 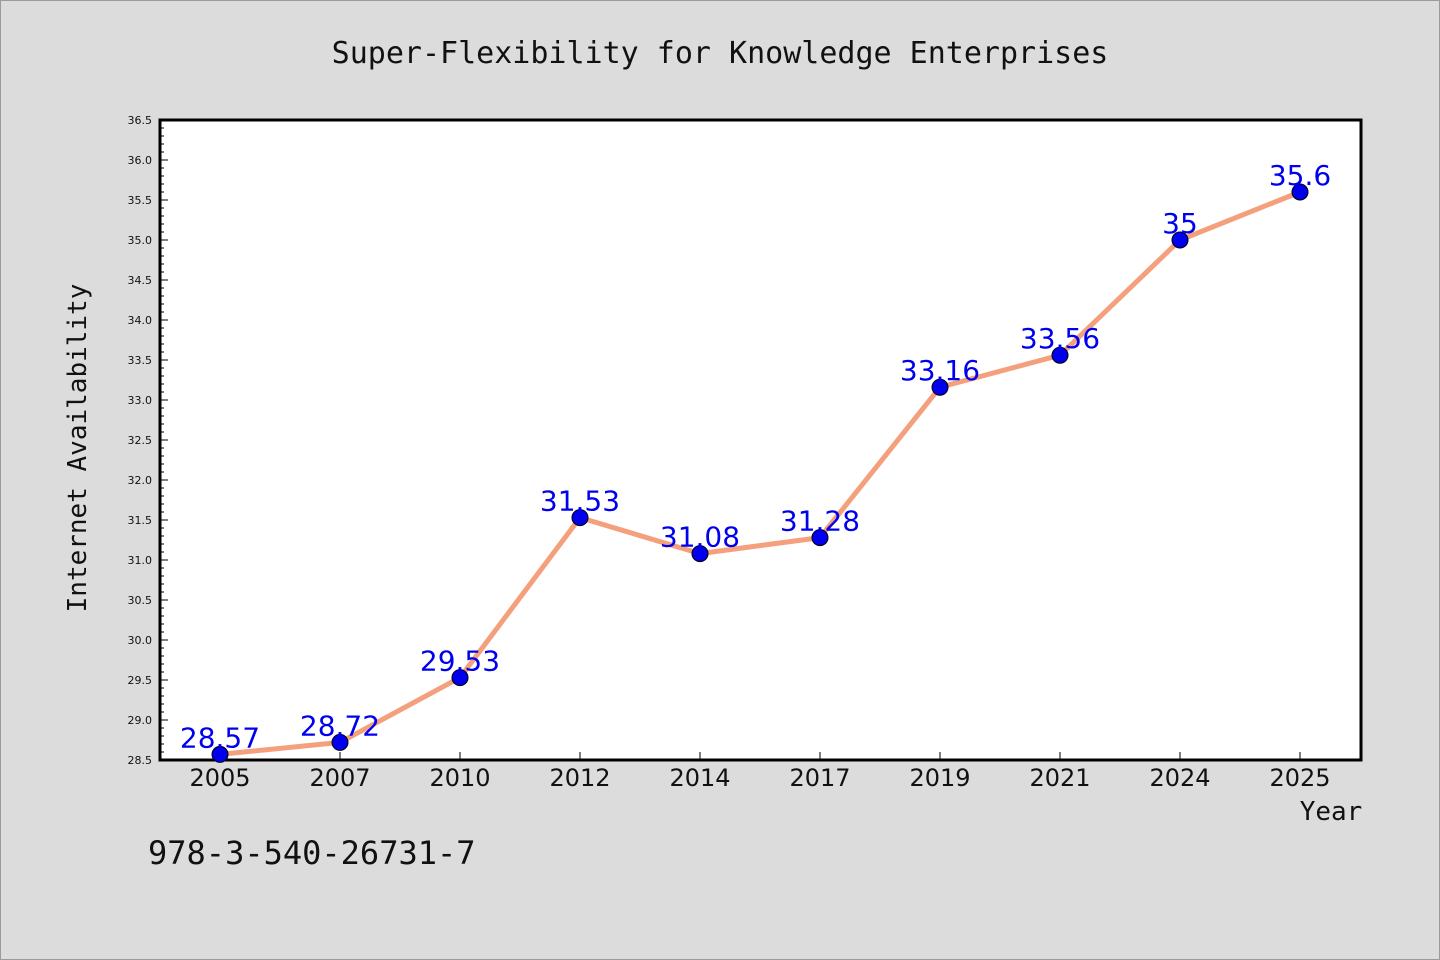 What do you see at coordinates (140, 200) in the screenshot?
I see `y-tick-label: 35.5` at bounding box center [140, 200].